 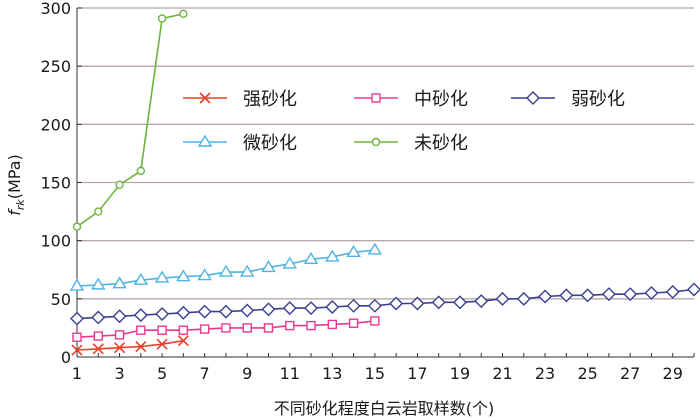 I want to click on x-axis: 1 3 5 7 9 11 13 15 17 19 21 23 25 27 29, so click(x=383, y=368).